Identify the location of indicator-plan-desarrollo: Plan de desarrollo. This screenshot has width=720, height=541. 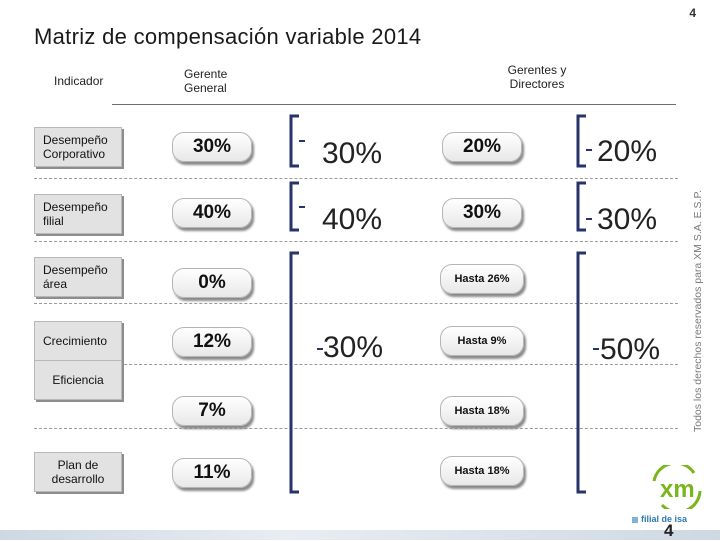
(78, 472).